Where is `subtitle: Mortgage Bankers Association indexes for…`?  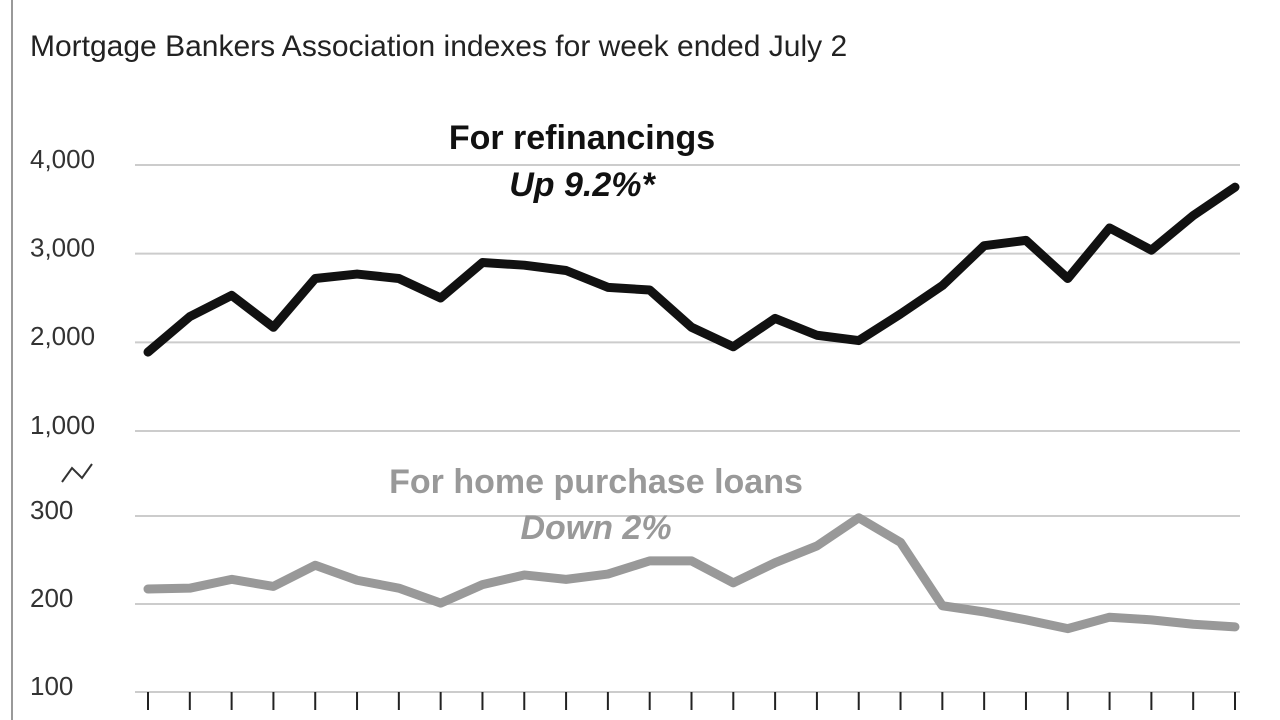 subtitle: Mortgage Bankers Association indexes for… is located at coordinates (438, 46).